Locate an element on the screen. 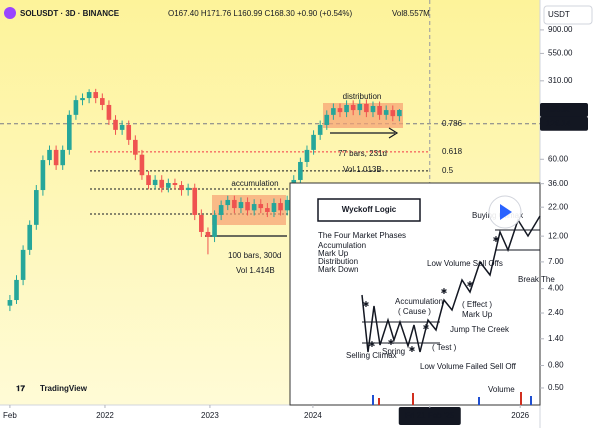  y-tick-label: 12.00 is located at coordinates (558, 235).